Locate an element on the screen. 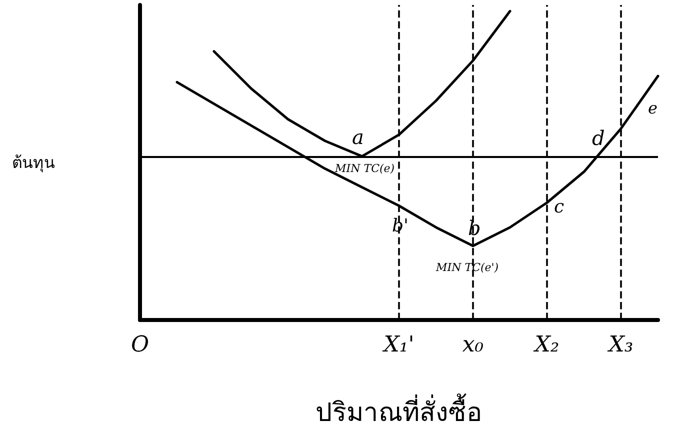 The height and width of the screenshot is (443, 685). annotation: MIN TC(e') is located at coordinates (467, 267).